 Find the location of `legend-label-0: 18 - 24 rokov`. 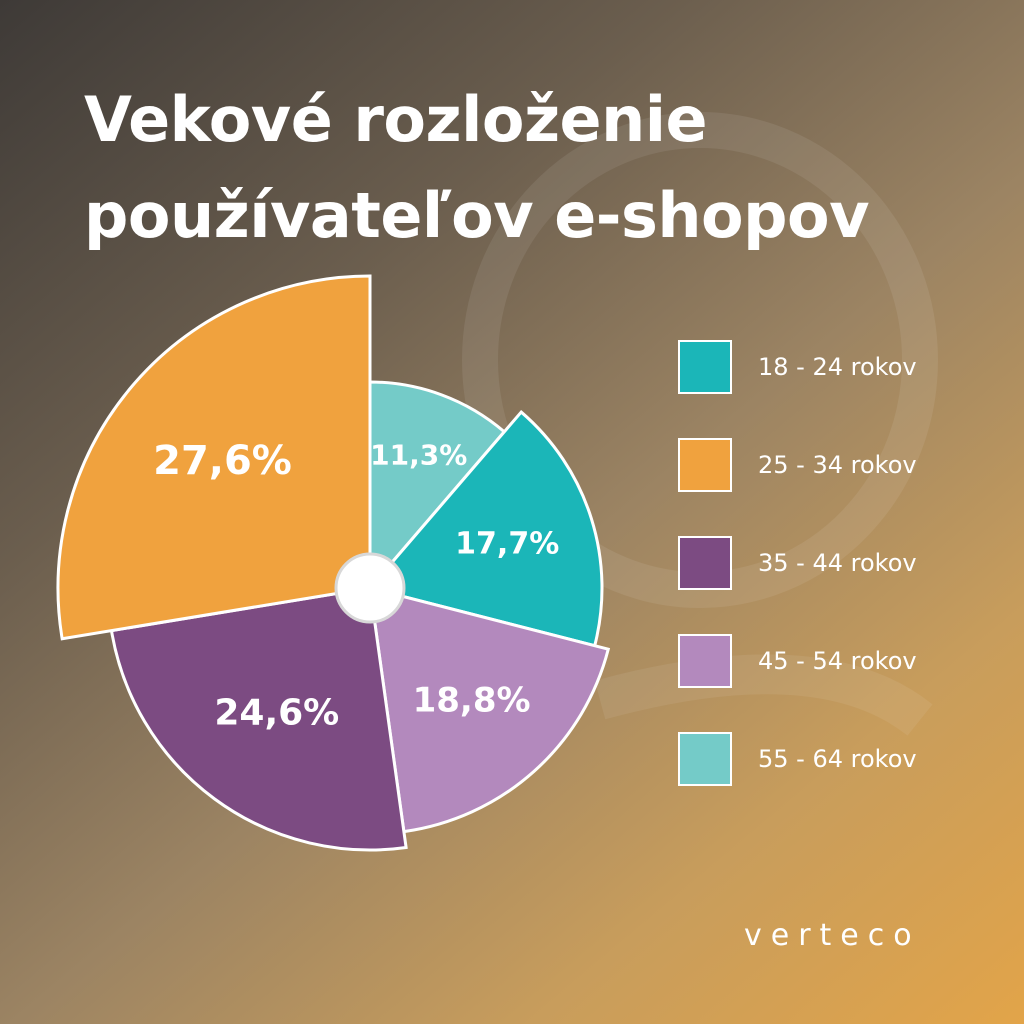

legend-label-0: 18 - 24 rokov is located at coordinates (837, 367).